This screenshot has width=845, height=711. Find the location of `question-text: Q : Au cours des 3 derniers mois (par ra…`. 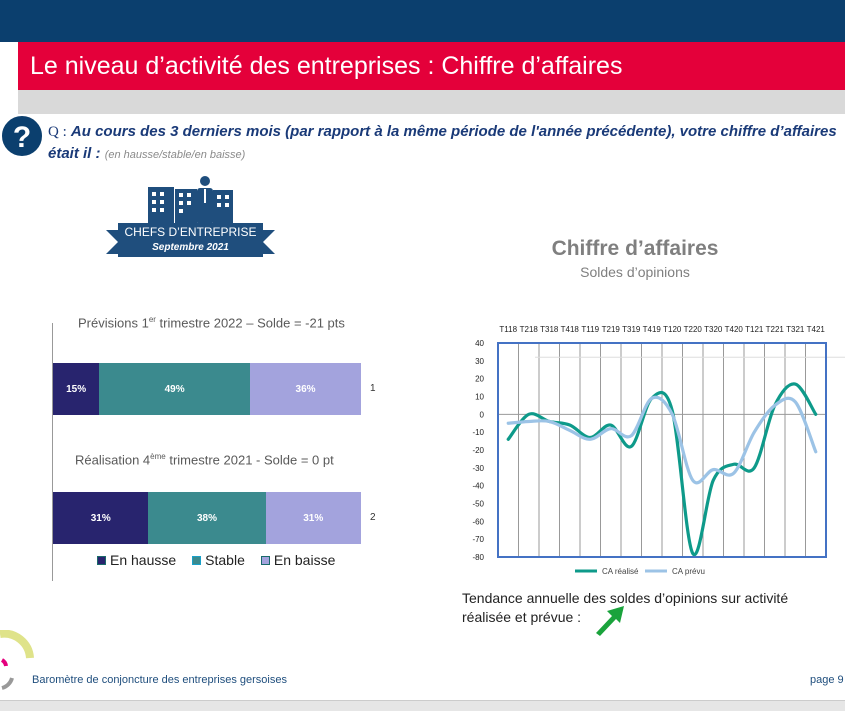

question-text: Q : Au cours des 3 derniers mois (par ra… is located at coordinates (443, 143).